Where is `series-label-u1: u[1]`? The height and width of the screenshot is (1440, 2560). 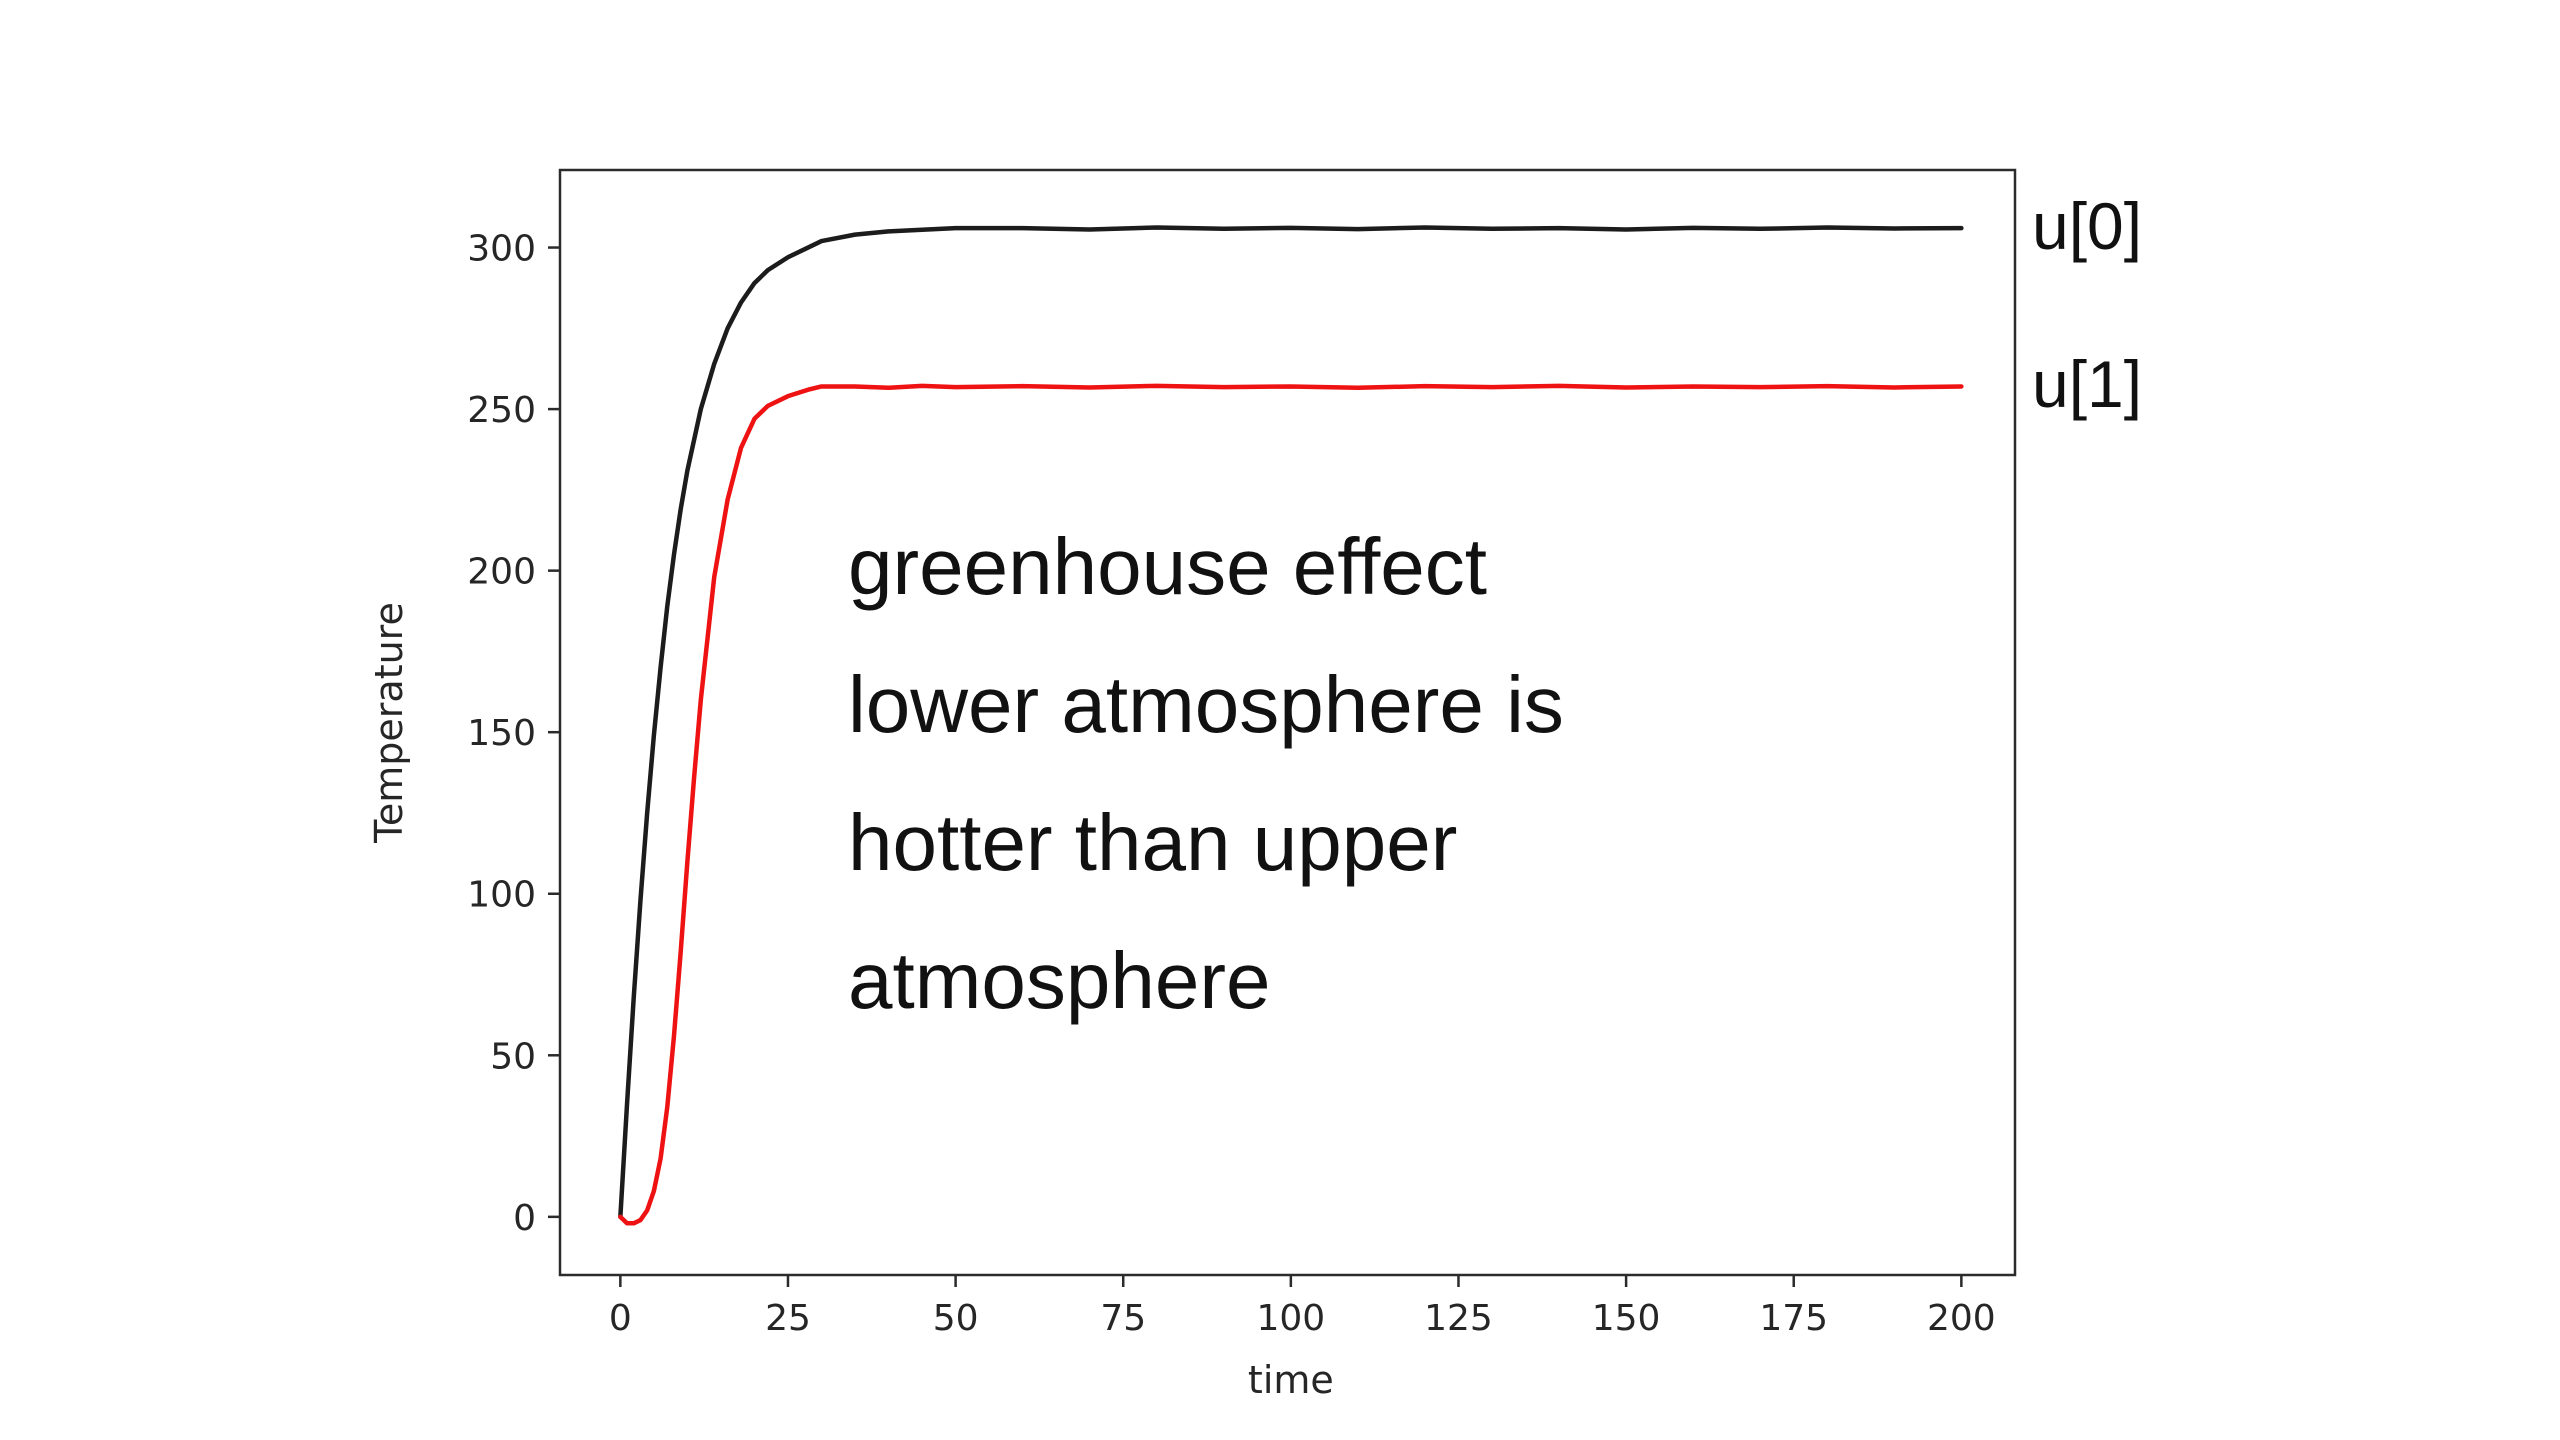 series-label-u1: u[1] is located at coordinates (2087, 384).